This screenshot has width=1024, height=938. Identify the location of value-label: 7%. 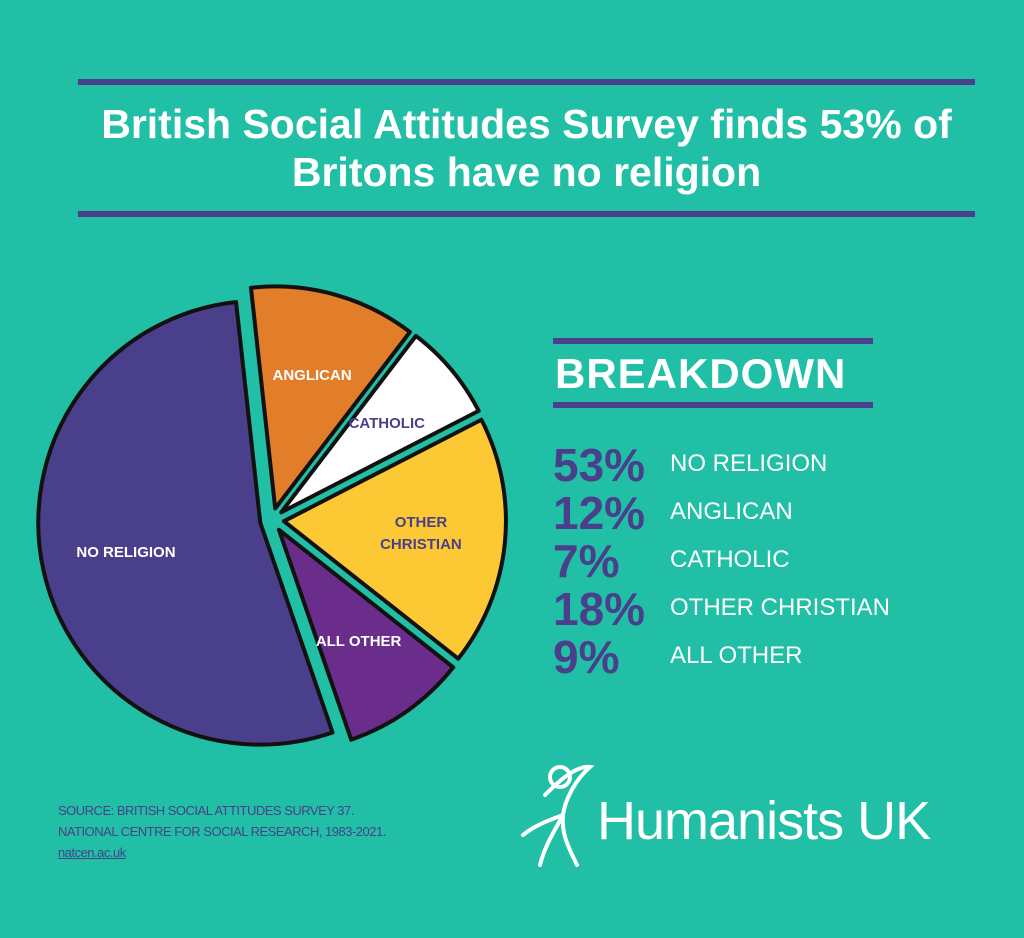
(586, 561).